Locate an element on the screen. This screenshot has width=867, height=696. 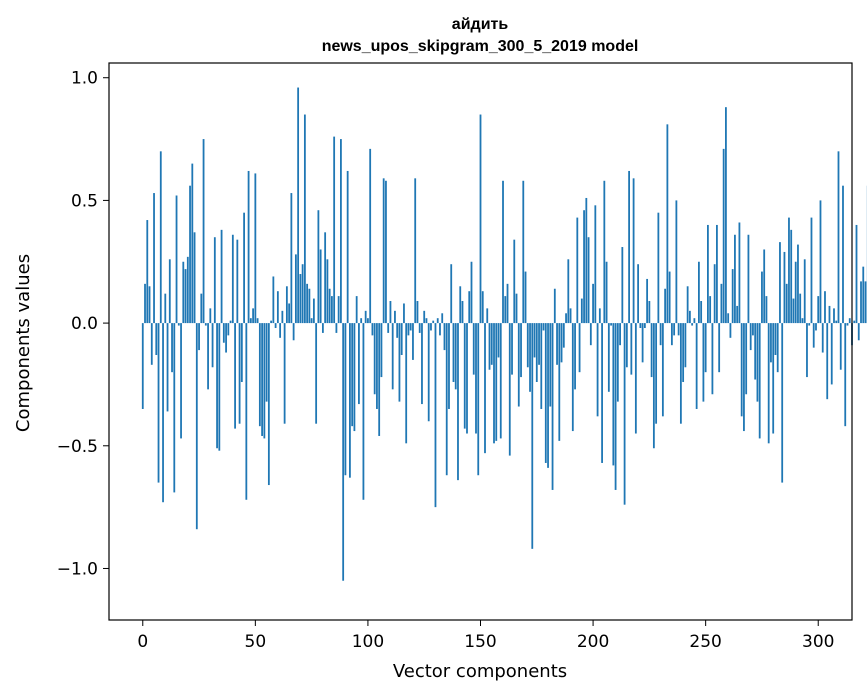
y-tick-label: 0.5 is located at coordinates (84, 201).